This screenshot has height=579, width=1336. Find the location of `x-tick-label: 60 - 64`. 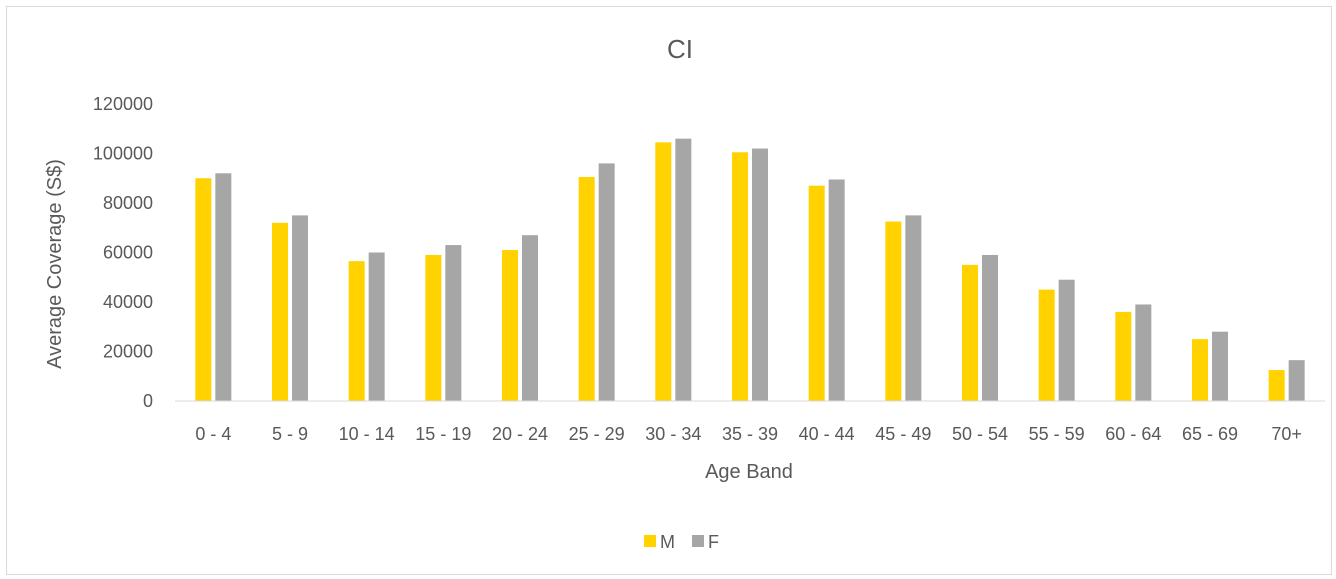

x-tick-label: 60 - 64 is located at coordinates (1133, 434).